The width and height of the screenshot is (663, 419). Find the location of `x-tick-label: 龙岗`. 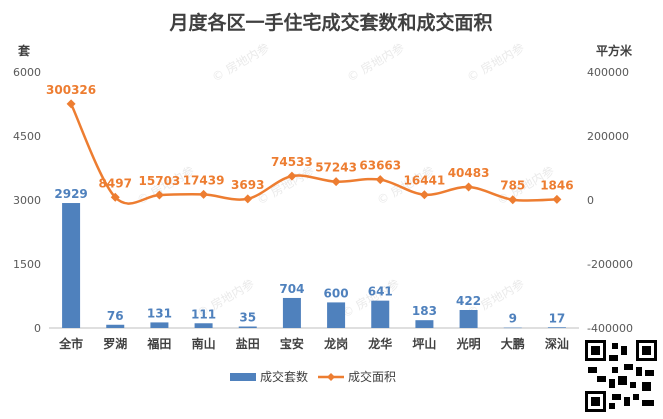

x-tick-label: 龙岗 is located at coordinates (336, 343).